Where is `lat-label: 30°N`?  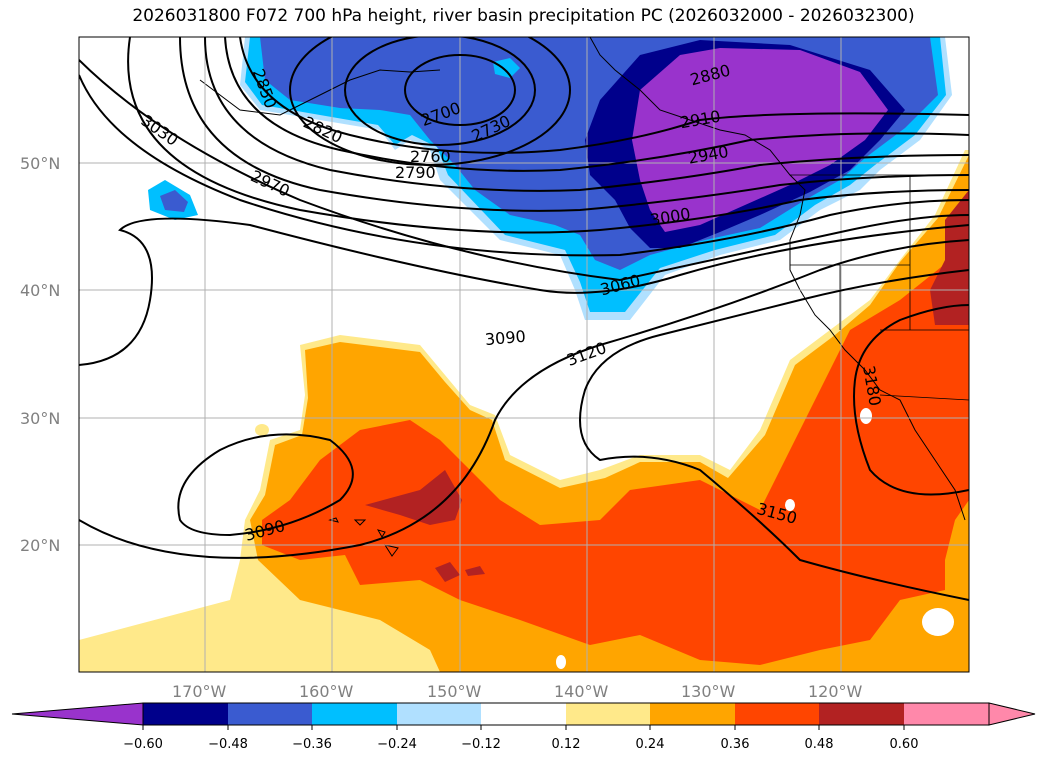
lat-label: 30°N is located at coordinates (40, 418).